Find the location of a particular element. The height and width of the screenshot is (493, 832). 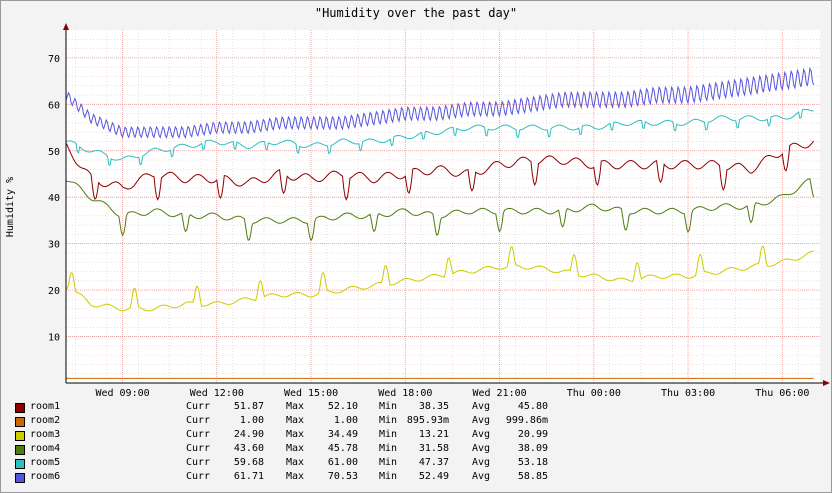

x-tick-label: Thu 00:00 is located at coordinates (594, 393).